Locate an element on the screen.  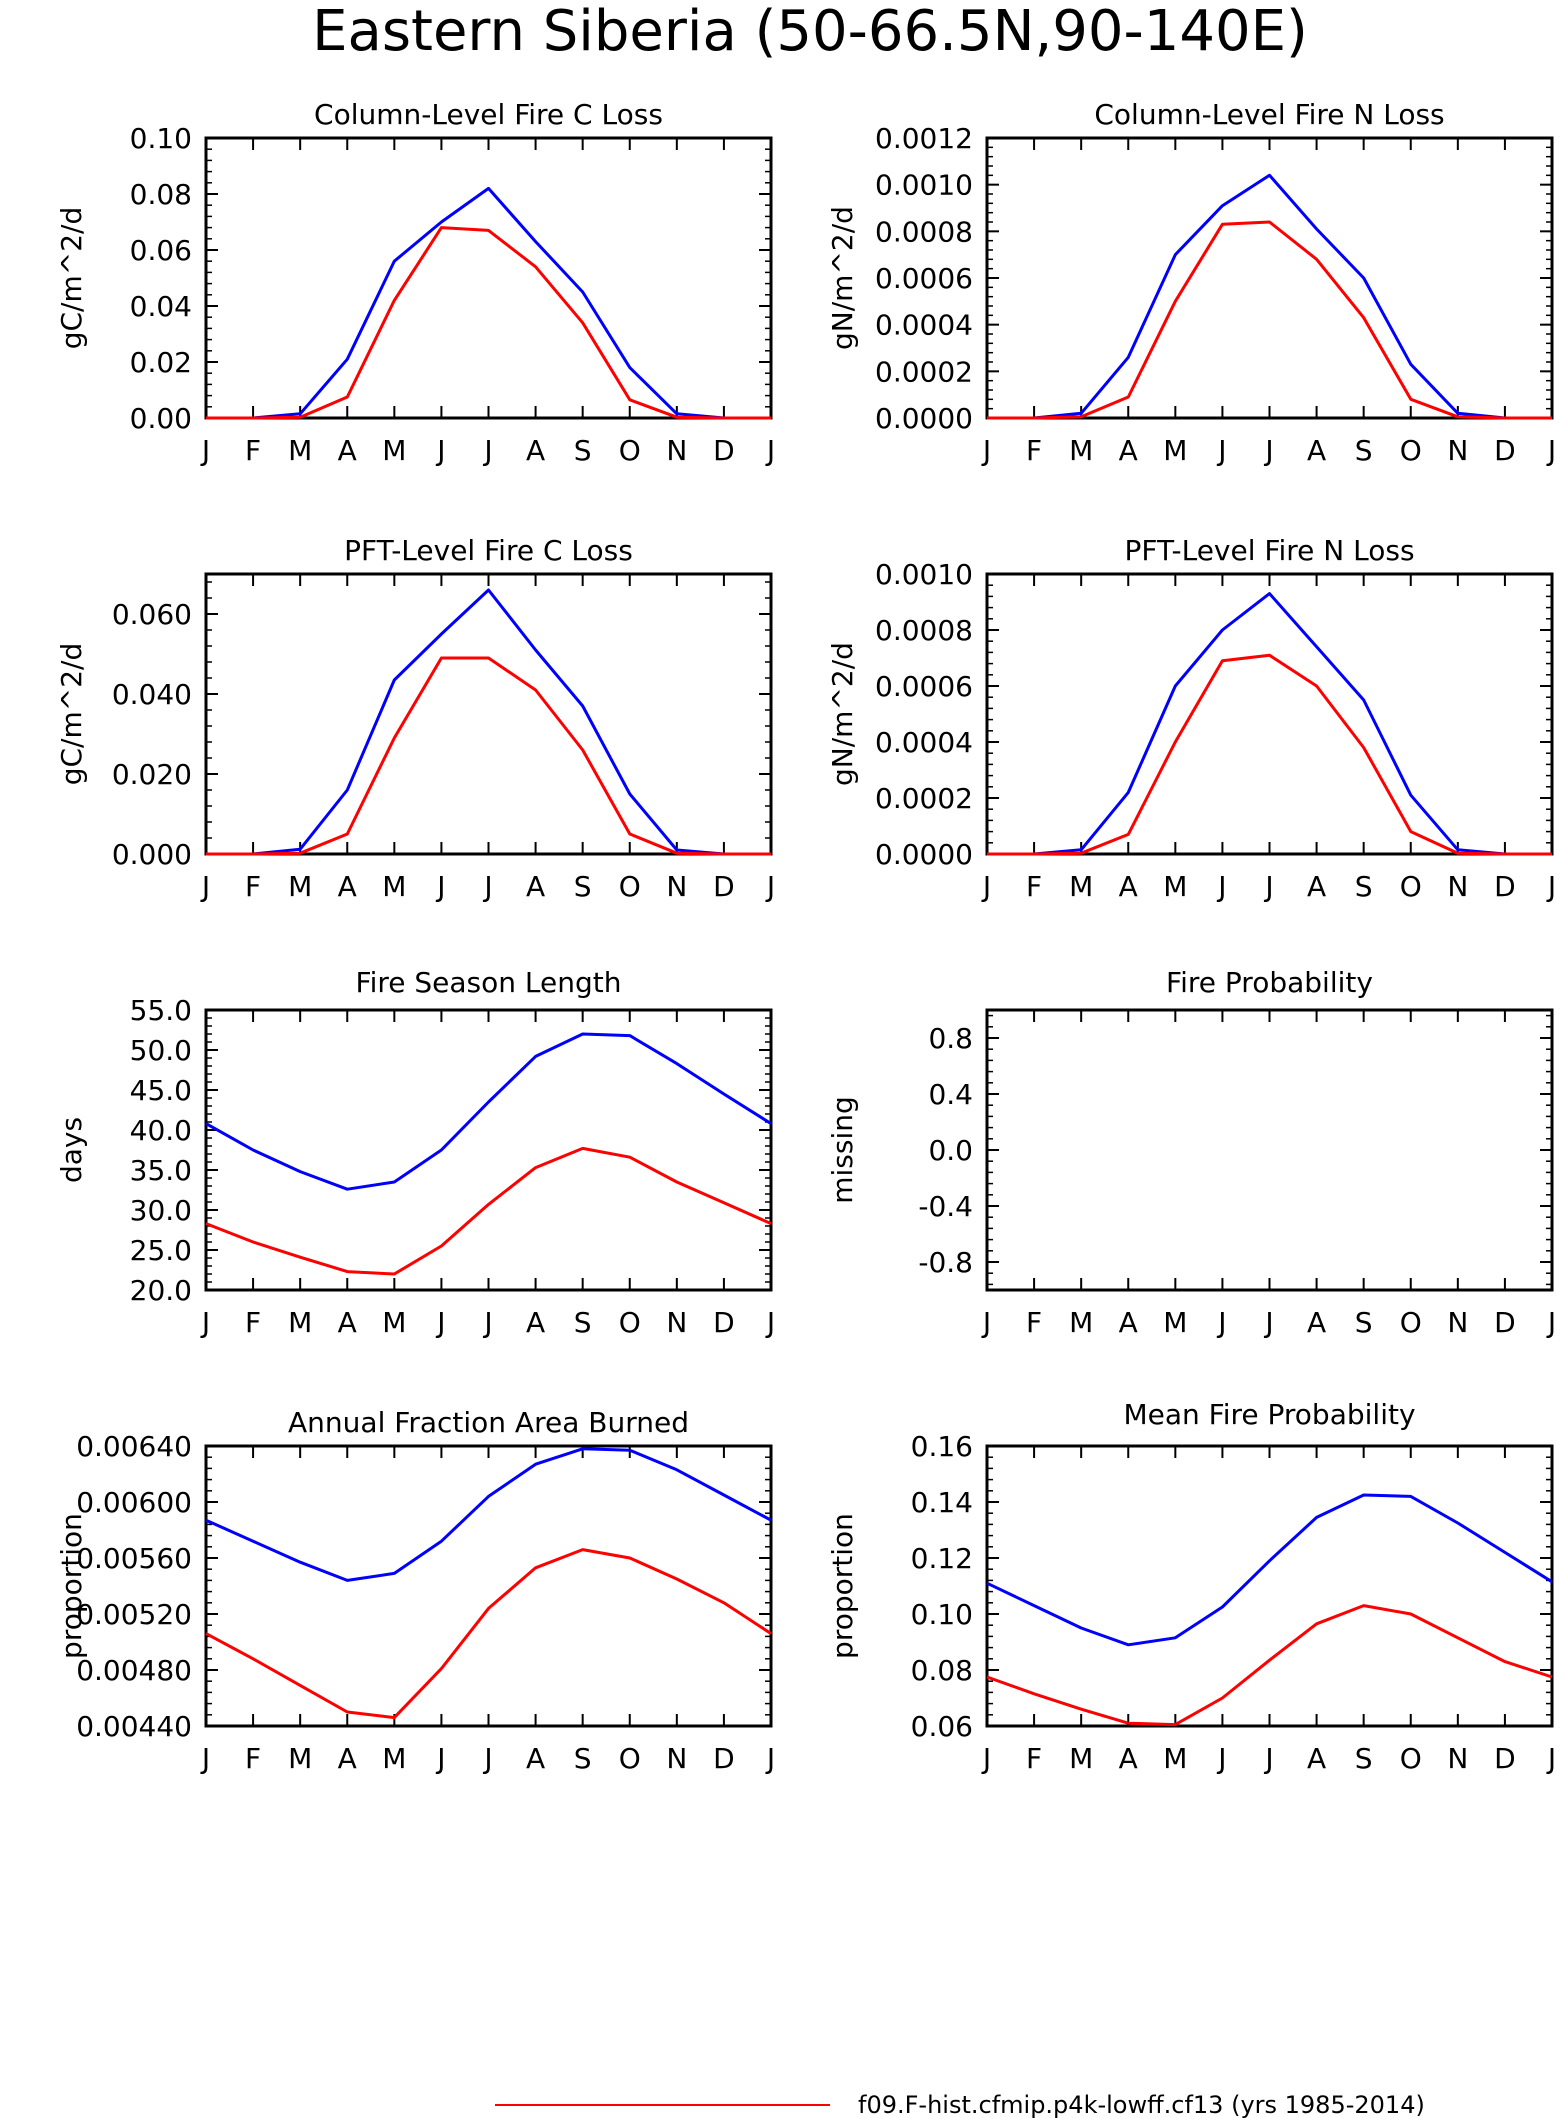
panel-title: PFT-Level Fire C Loss is located at coordinates (488, 550).